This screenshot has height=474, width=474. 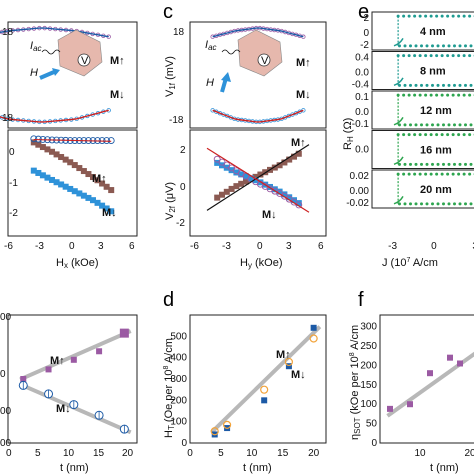 I want to click on field-label: H, so click(x=210, y=83).